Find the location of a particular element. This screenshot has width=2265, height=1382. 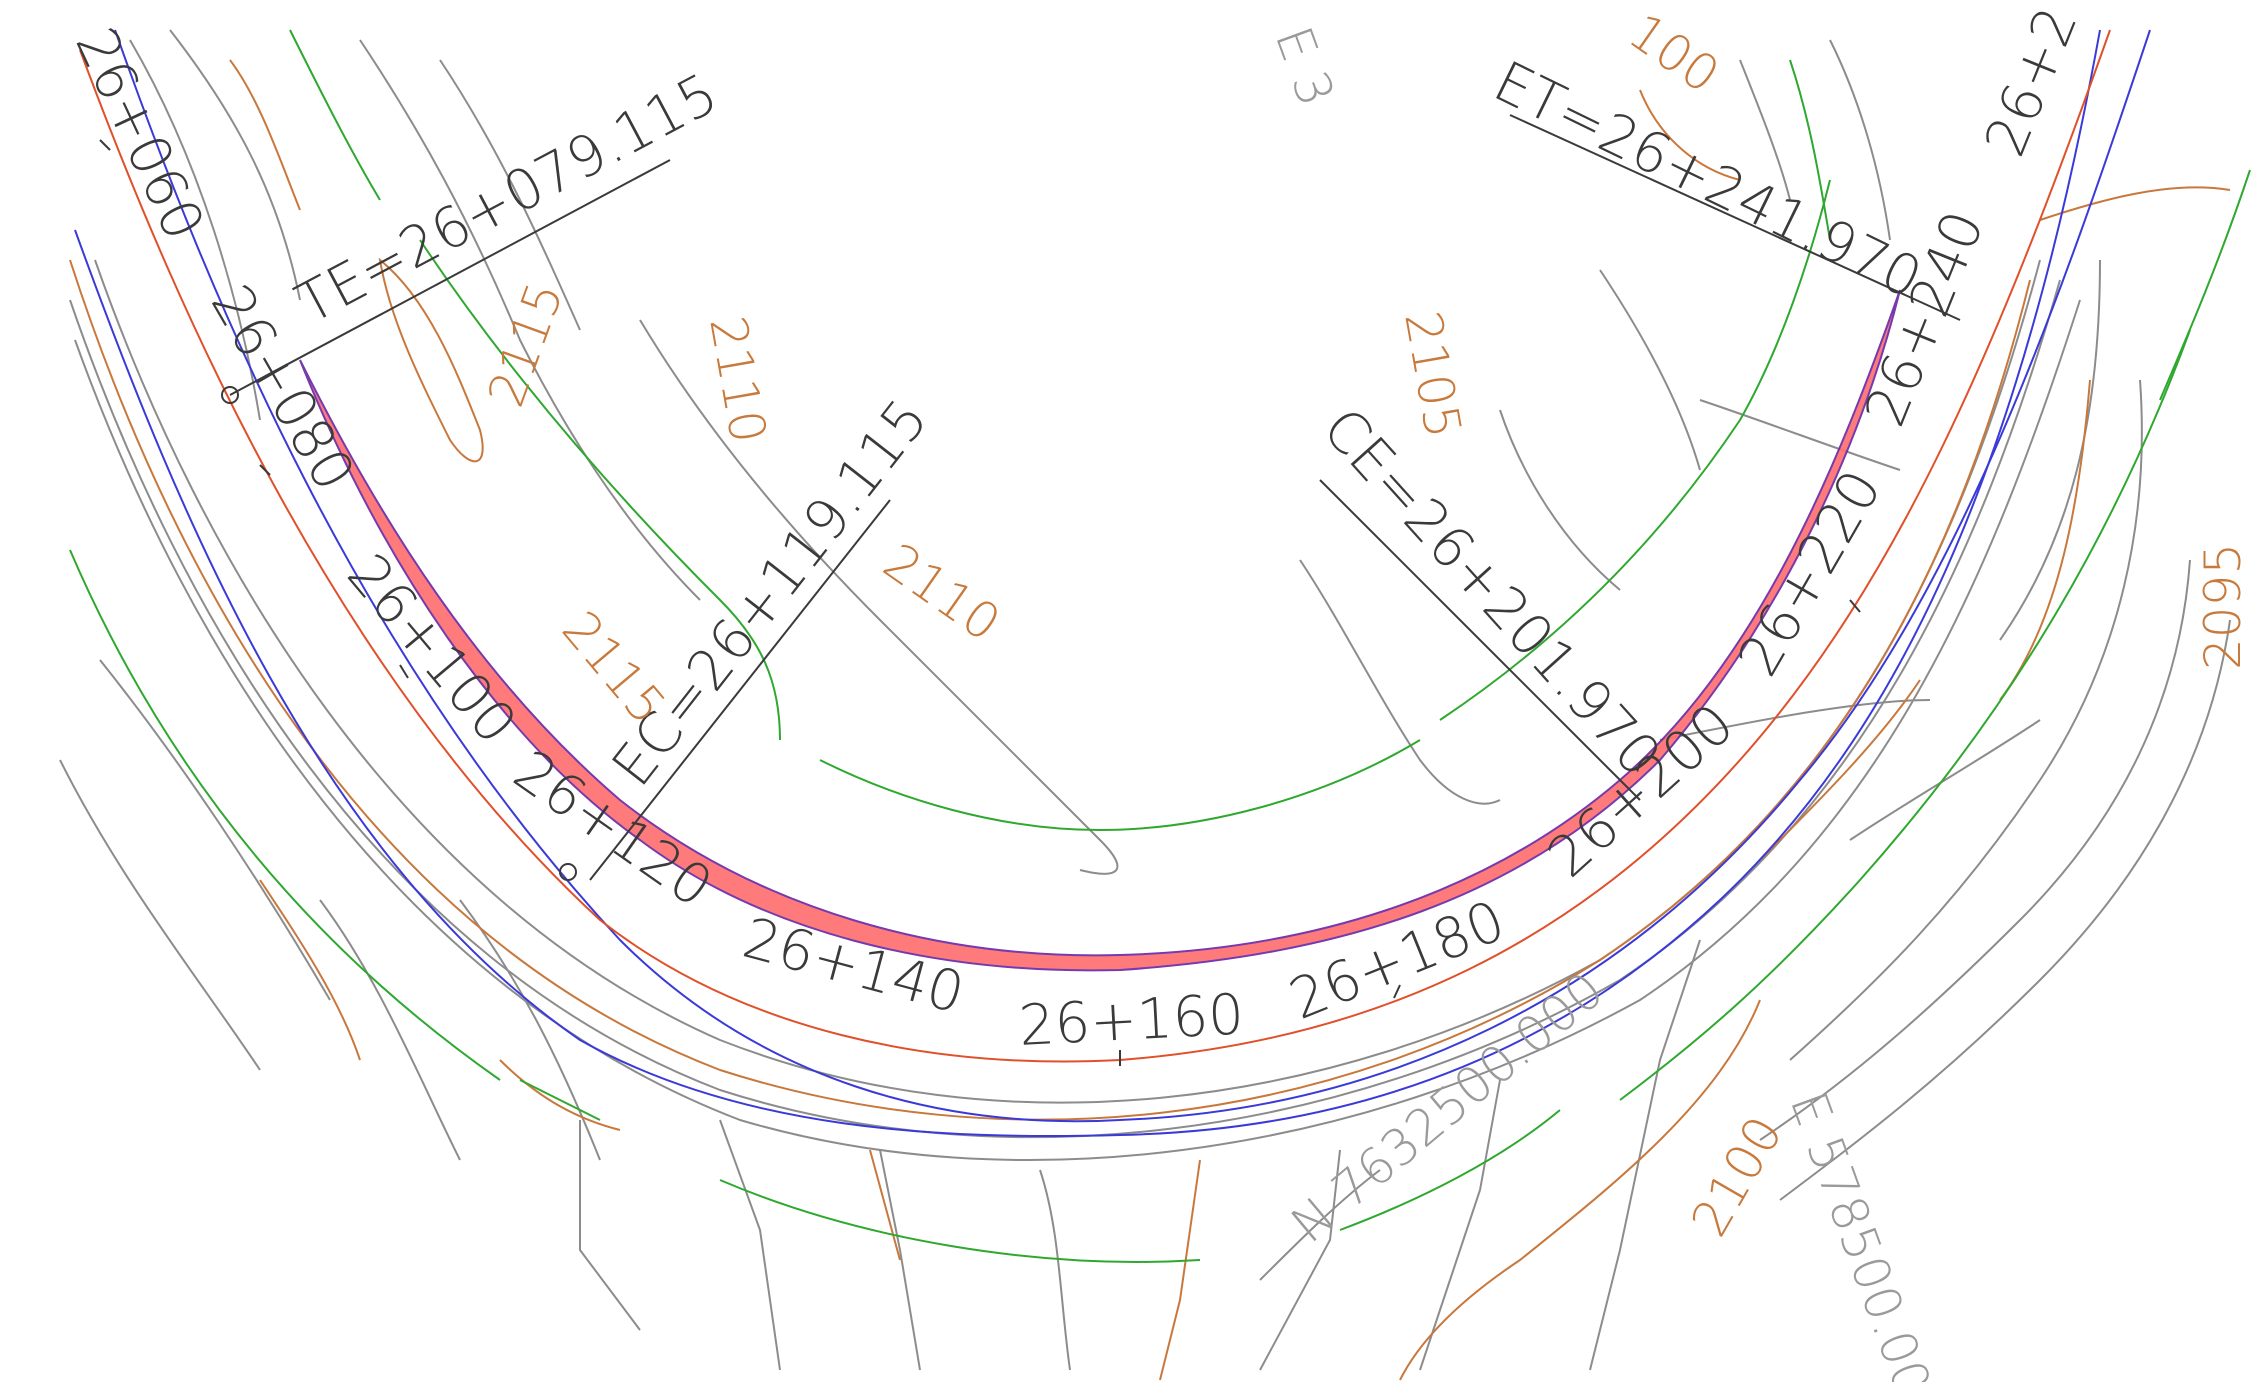

contour-label: 100 is located at coordinates (1673, 53).